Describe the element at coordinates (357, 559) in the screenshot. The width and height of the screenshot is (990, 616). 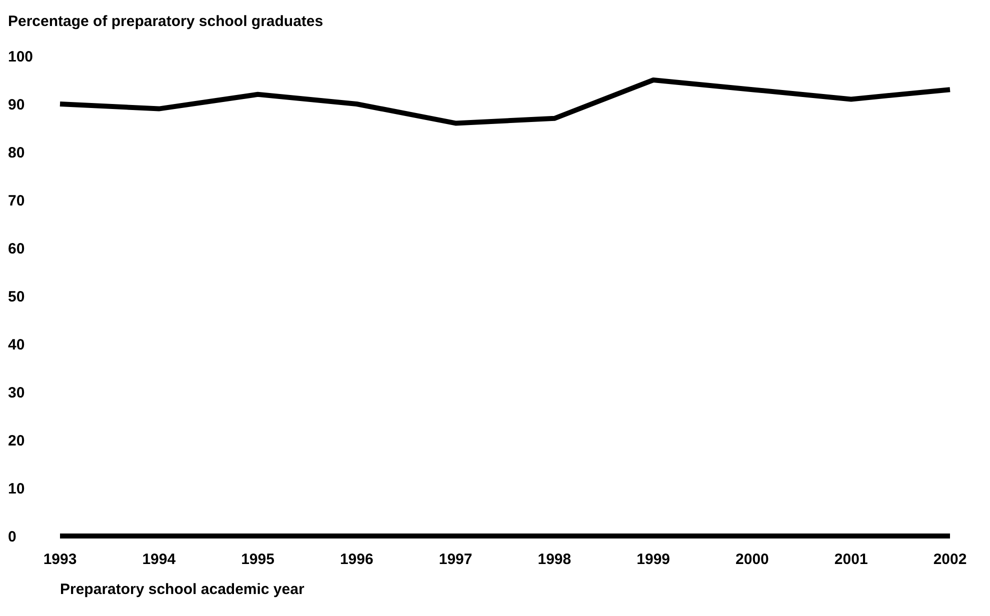
I see `x-tick-label: 1996` at that location.